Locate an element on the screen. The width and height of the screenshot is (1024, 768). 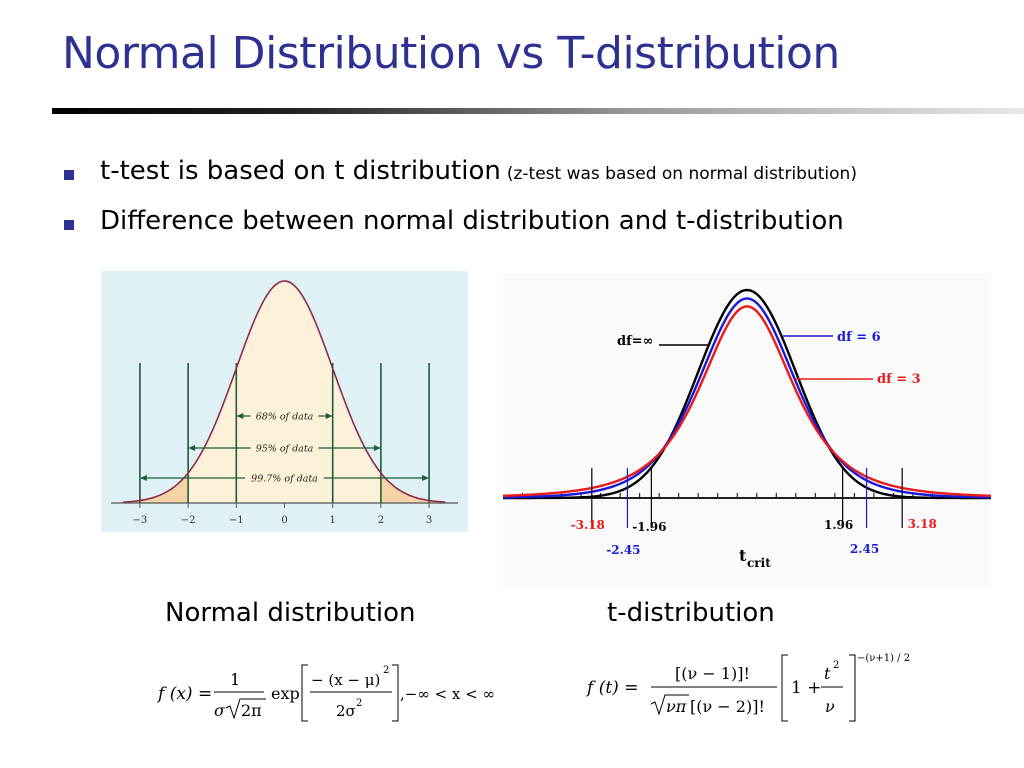
formula-inner-numerator-power: 2 is located at coordinates (386, 670).